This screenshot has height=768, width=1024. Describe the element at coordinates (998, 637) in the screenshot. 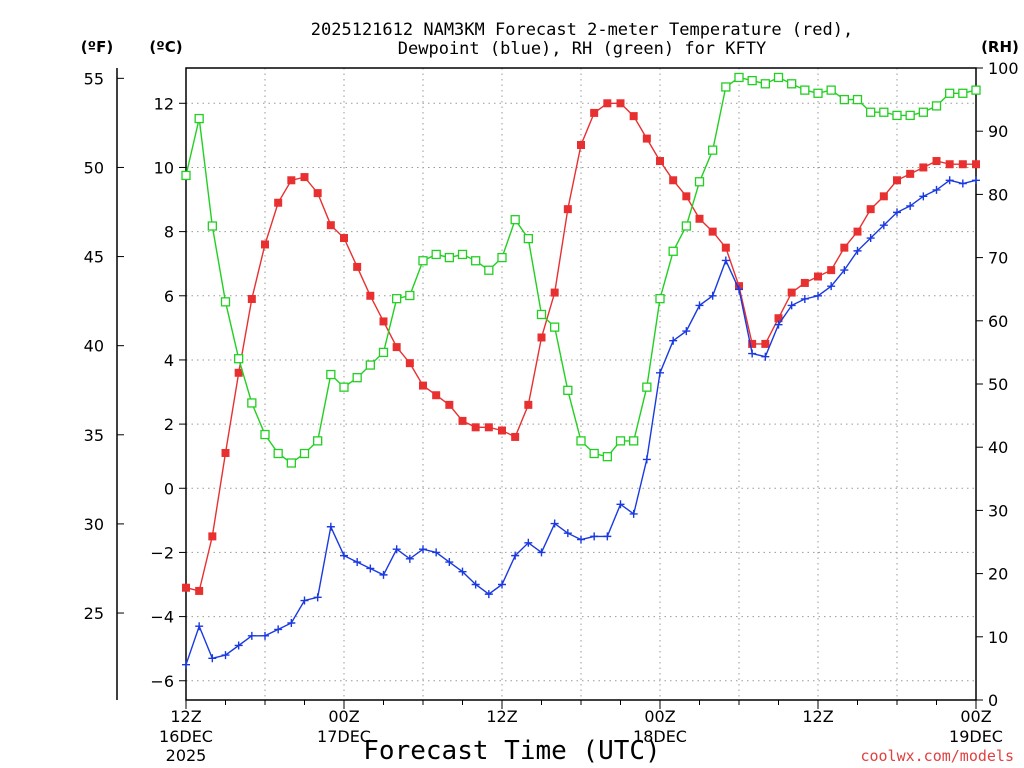

I see `rh-tick-label: 10` at that location.